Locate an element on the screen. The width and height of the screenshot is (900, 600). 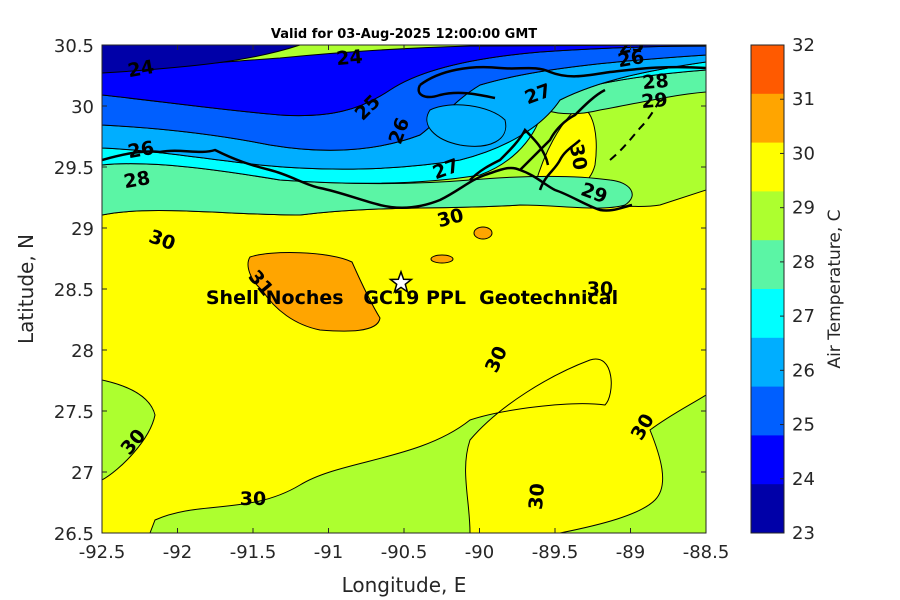
contour-label: 29 is located at coordinates (654, 101).